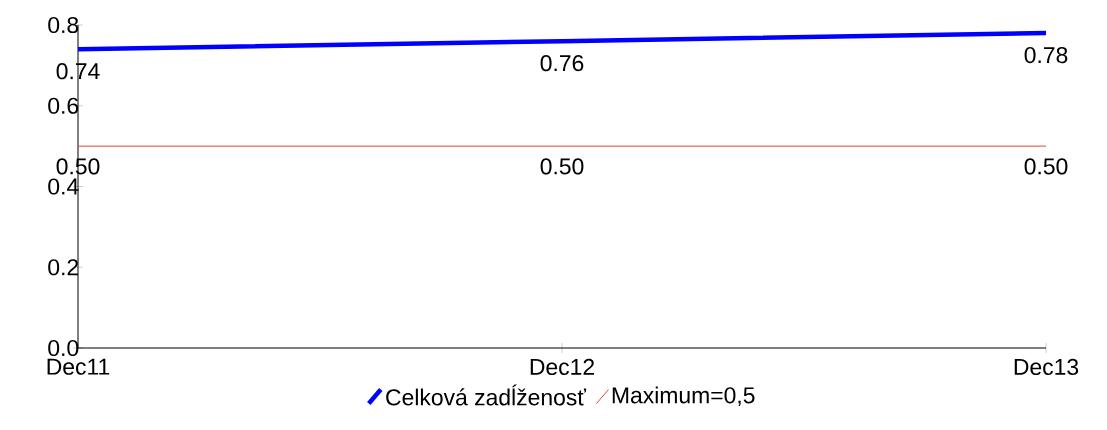  What do you see at coordinates (63, 186) in the screenshot?
I see `y-tick-label: 0.4` at bounding box center [63, 186].